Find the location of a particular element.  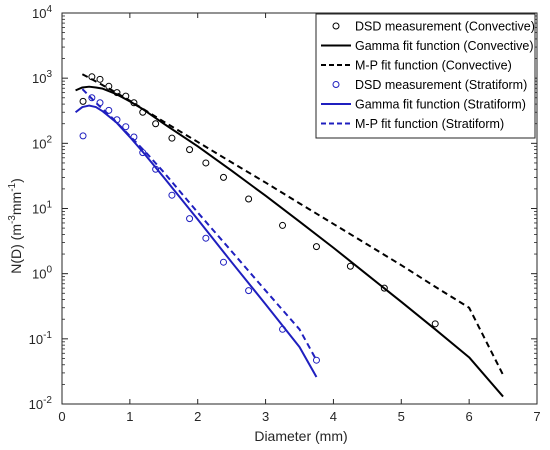

legend-label: M-P fit function (Convective) is located at coordinates (433, 66).